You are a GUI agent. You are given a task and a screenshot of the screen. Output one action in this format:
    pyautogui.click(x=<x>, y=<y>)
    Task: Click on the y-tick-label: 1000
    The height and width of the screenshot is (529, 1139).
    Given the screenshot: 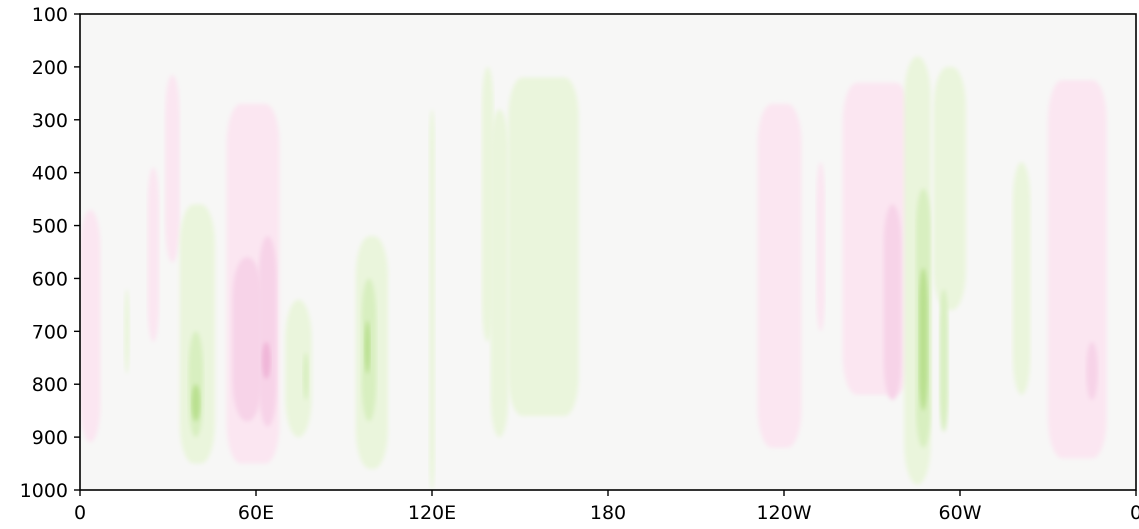 What is the action you would take?
    pyautogui.click(x=44, y=491)
    